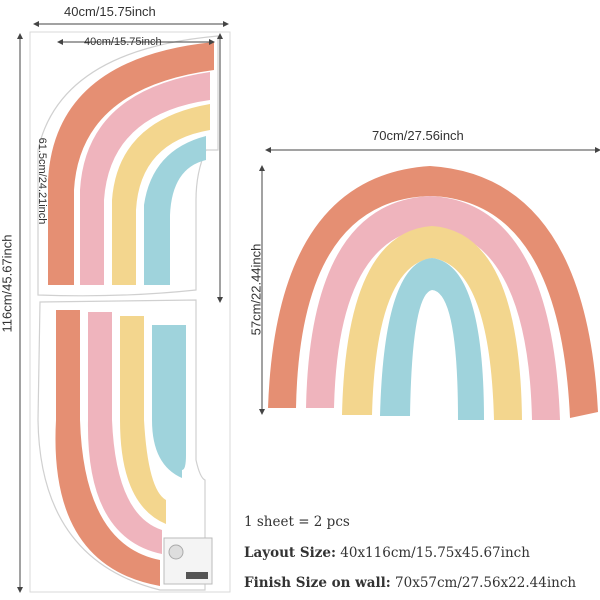 Image resolution: width=600 pixels, height=600 pixels. I want to click on layout-size-row: Layout Size: 40x116cm/15.75x45.67inch, so click(387, 553).